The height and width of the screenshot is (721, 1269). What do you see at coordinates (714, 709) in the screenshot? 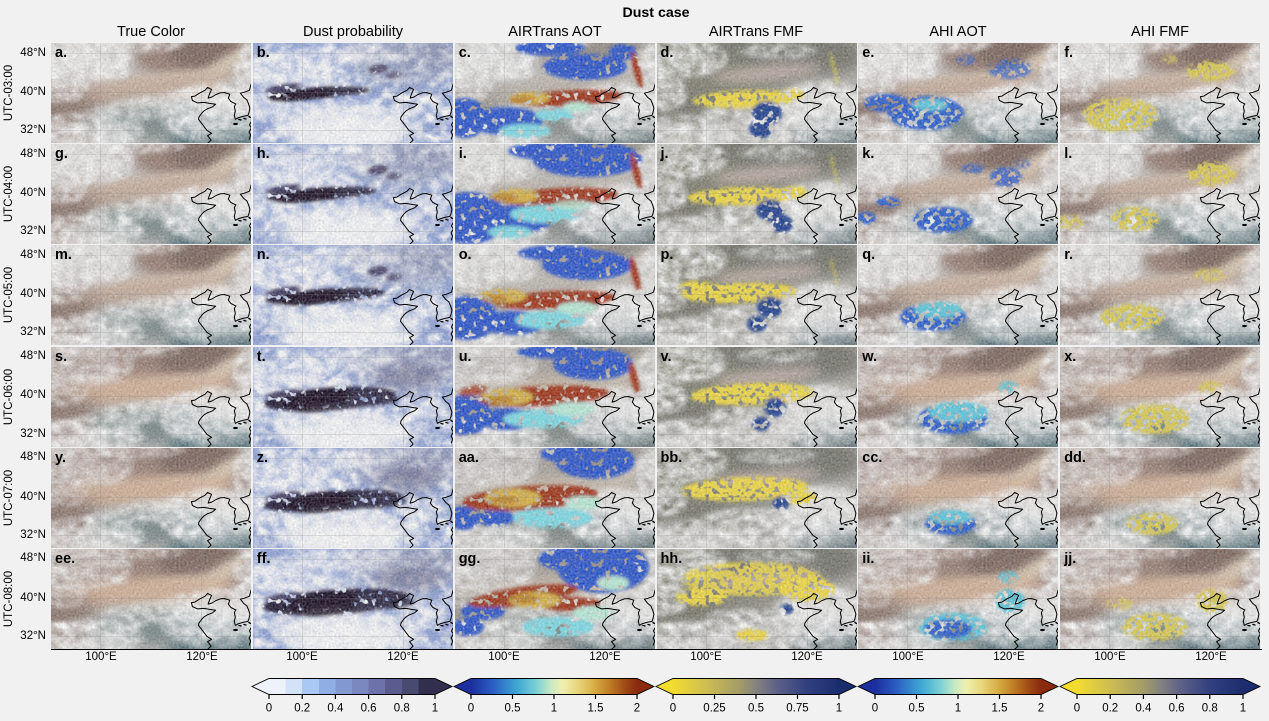
I see `svg-text: 0.25` at bounding box center [714, 709].